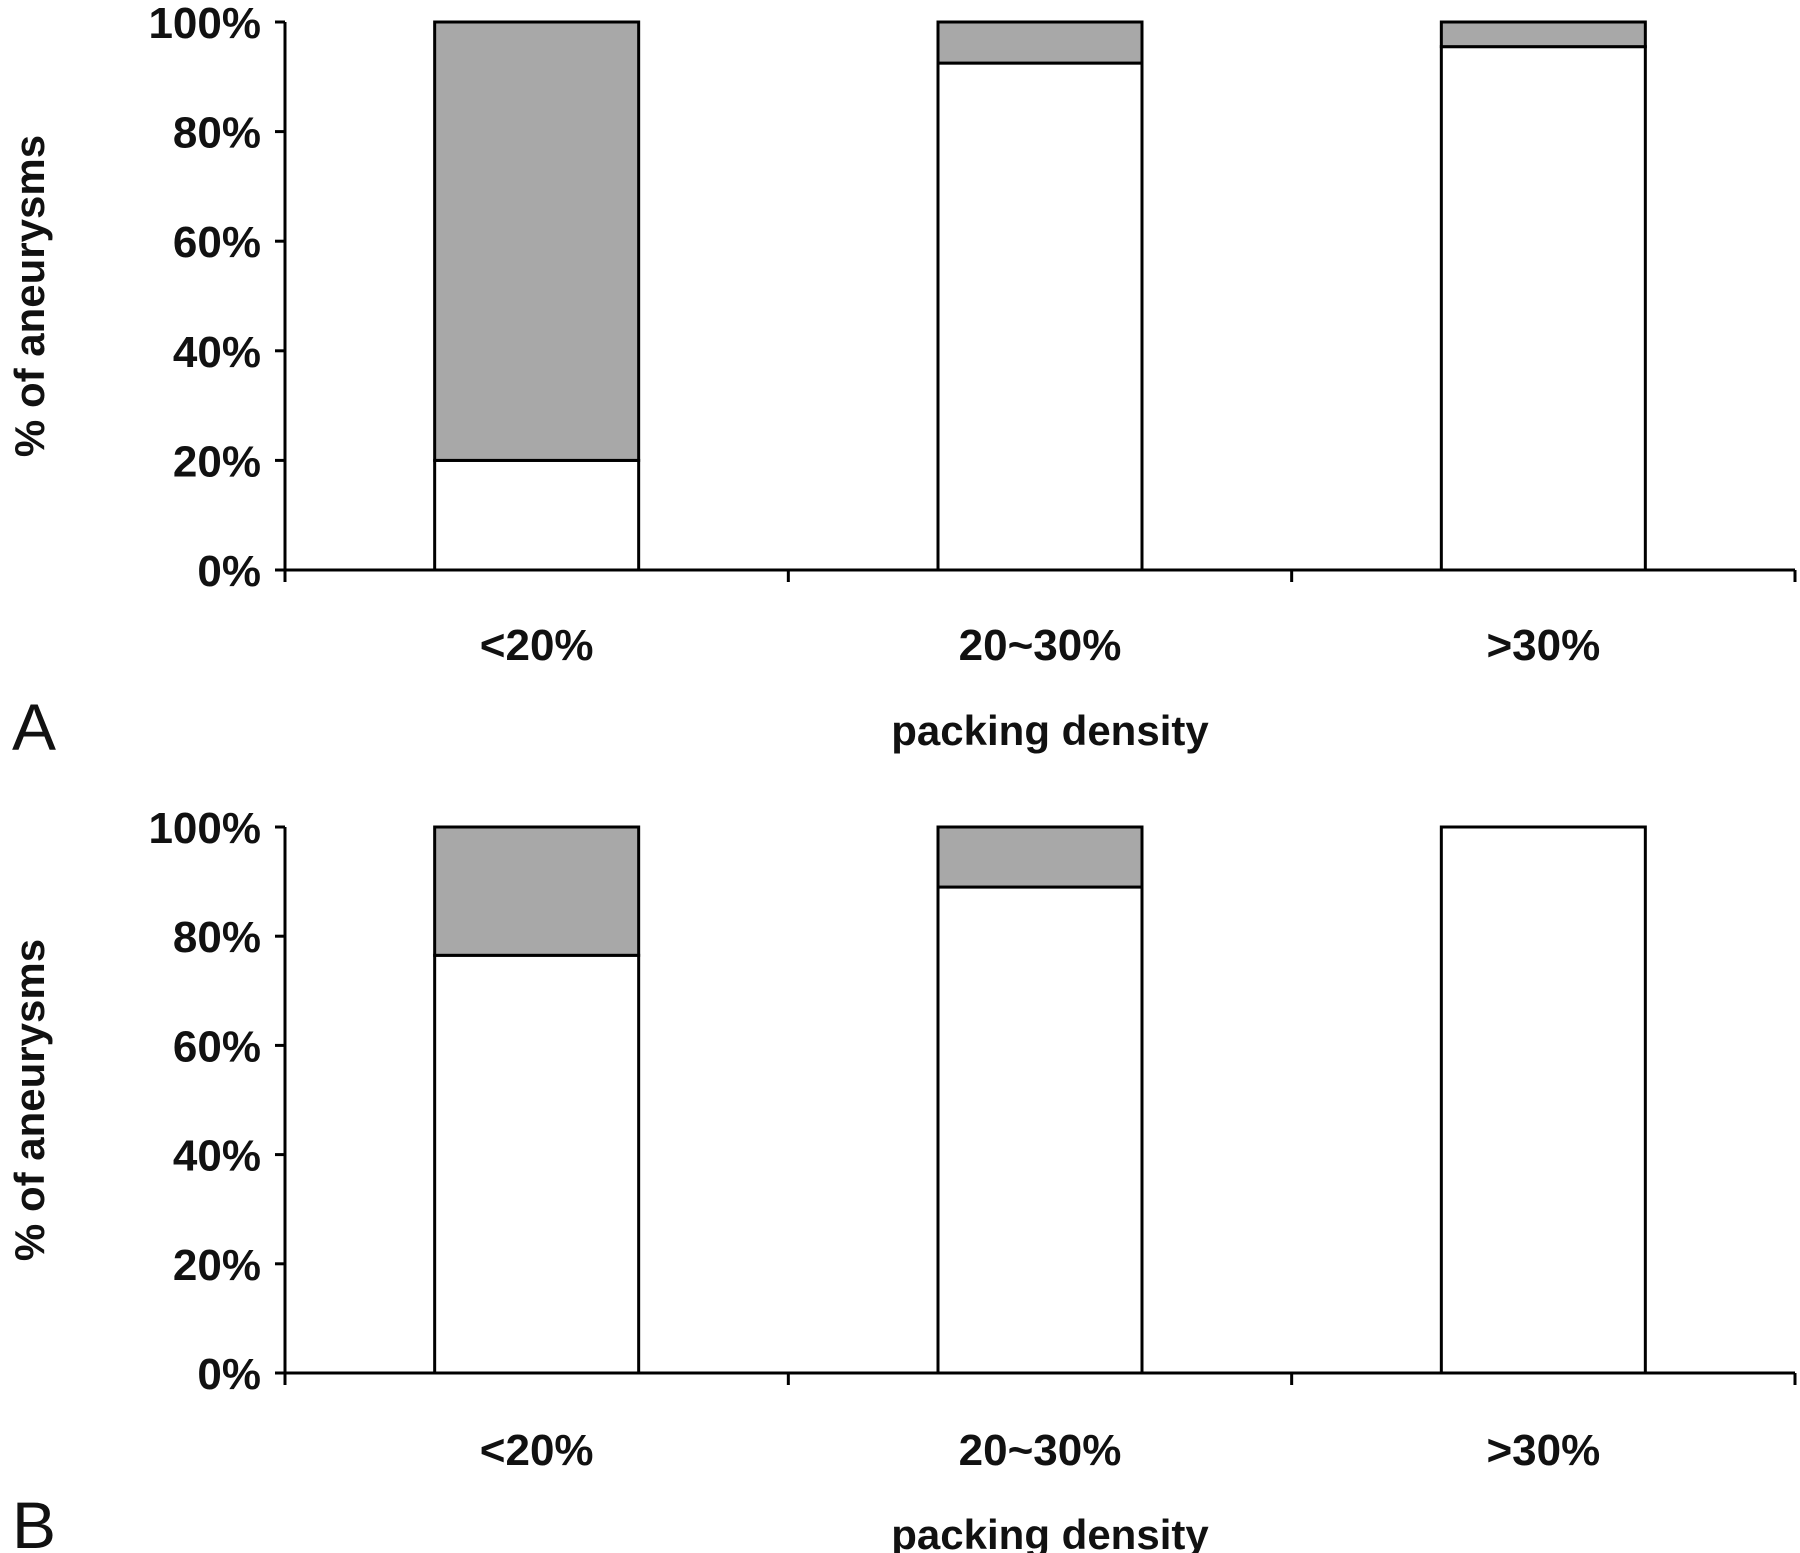 The width and height of the screenshot is (1800, 1553). What do you see at coordinates (34, 1520) in the screenshot?
I see `panel-letter: B` at bounding box center [34, 1520].